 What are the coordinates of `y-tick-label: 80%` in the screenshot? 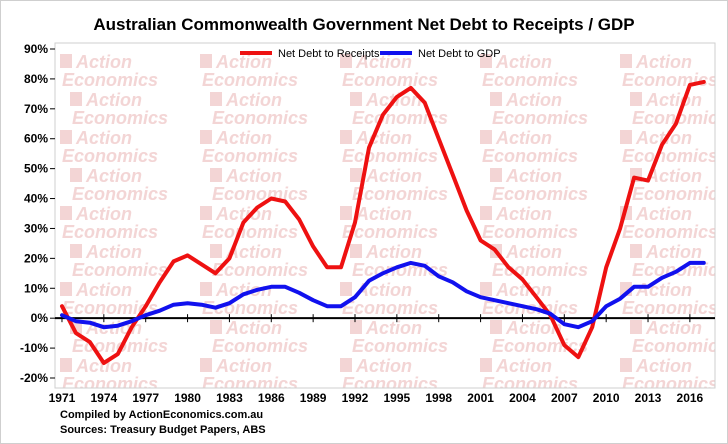 It's located at (36, 79).